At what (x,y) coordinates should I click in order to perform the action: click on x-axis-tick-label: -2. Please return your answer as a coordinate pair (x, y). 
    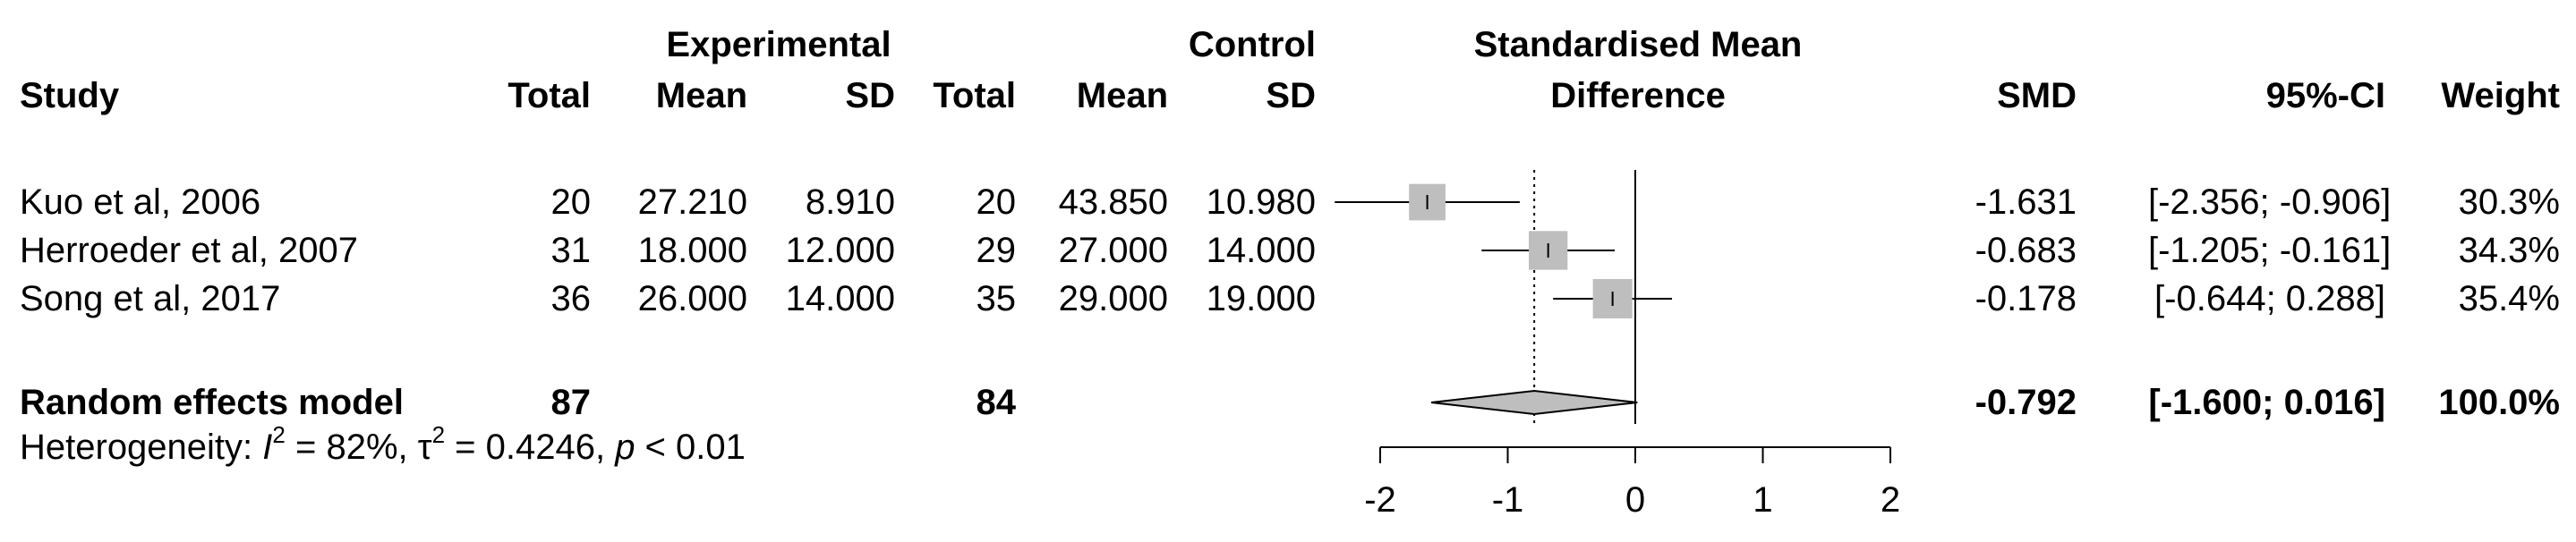
    Looking at the image, I should click on (1380, 500).